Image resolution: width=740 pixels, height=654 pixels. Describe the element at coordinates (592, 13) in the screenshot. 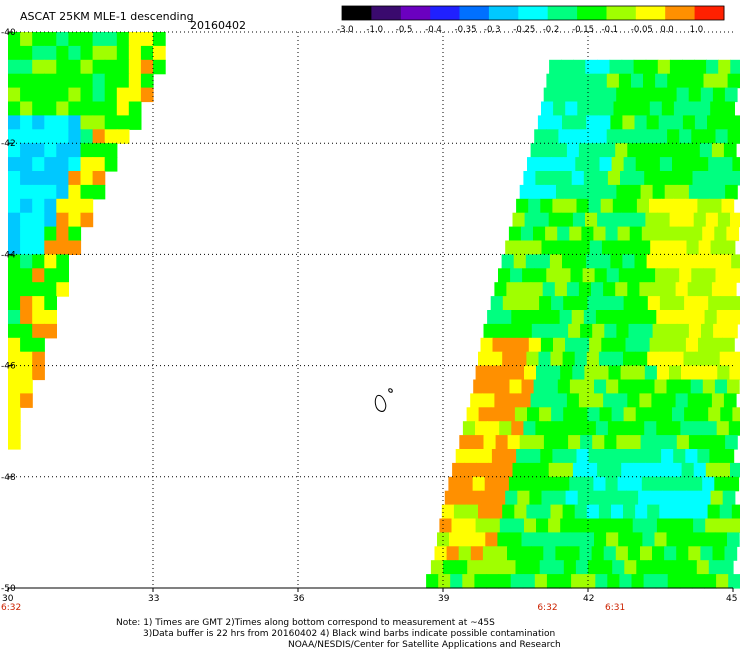

I see `colorbar-swatch` at that location.